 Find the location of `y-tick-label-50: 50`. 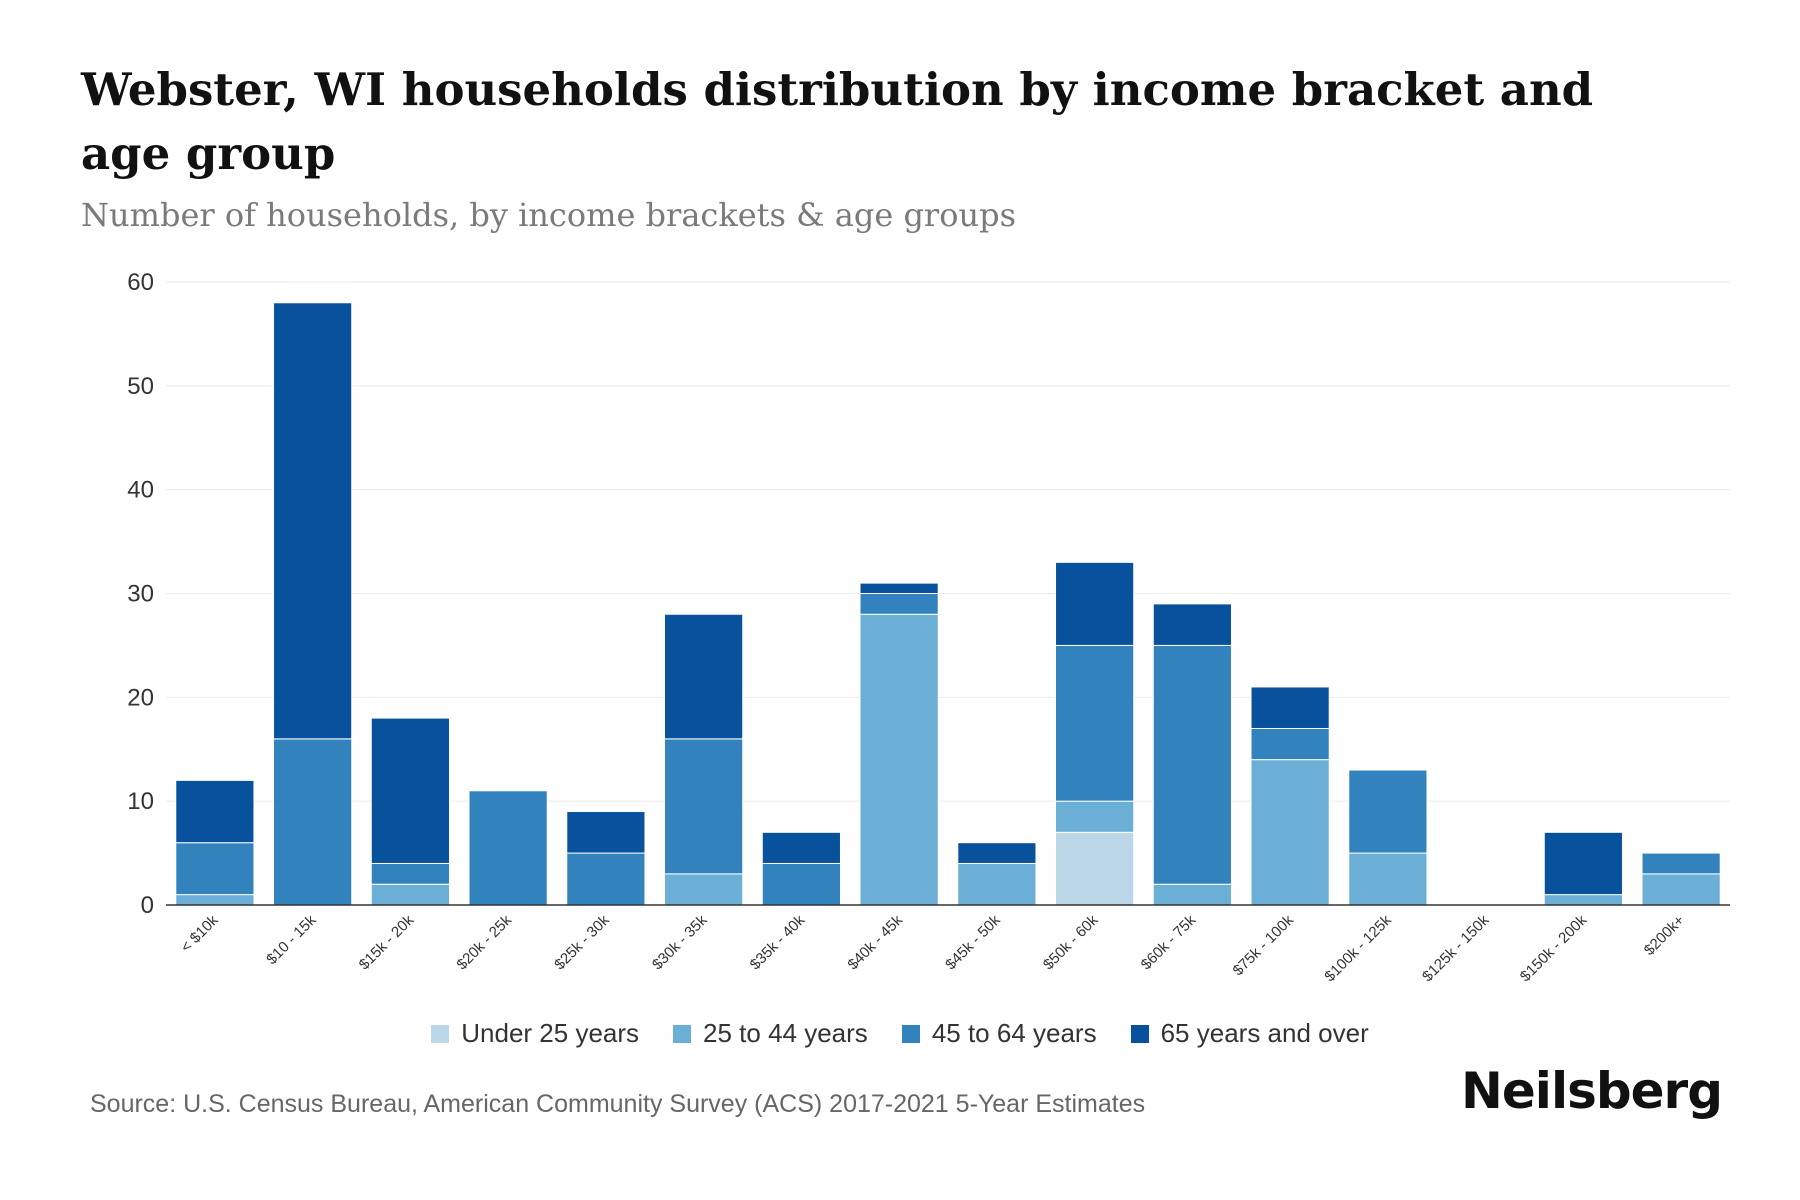

y-tick-label-50: 50 is located at coordinates (140, 386).